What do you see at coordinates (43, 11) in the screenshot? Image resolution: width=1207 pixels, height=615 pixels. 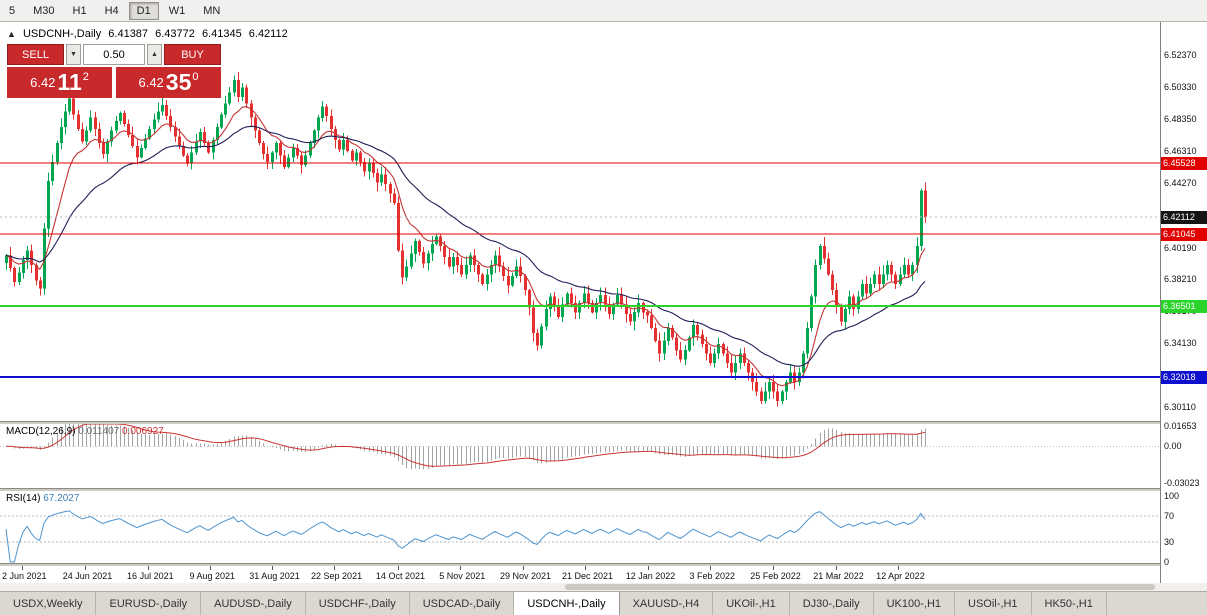 I see `timeframe-button-m30: M30` at bounding box center [43, 11].